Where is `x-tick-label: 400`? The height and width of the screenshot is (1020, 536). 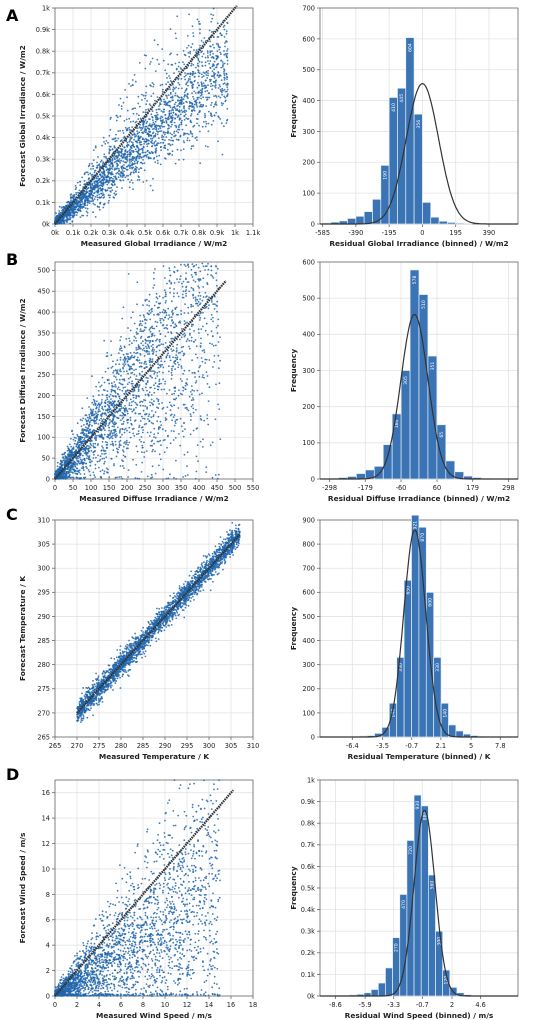
x-tick-label: 400 is located at coordinates (199, 488).